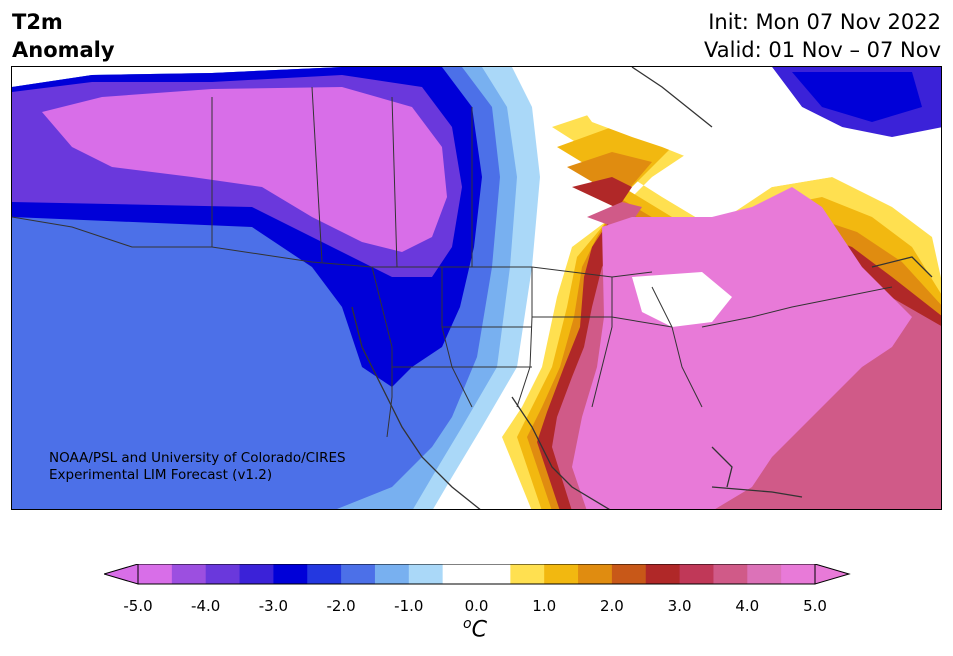 Image resolution: width=953 pixels, height=656 pixels. Describe the element at coordinates (206, 606) in the screenshot. I see `colorbar-tick-label: -4.0` at that location.